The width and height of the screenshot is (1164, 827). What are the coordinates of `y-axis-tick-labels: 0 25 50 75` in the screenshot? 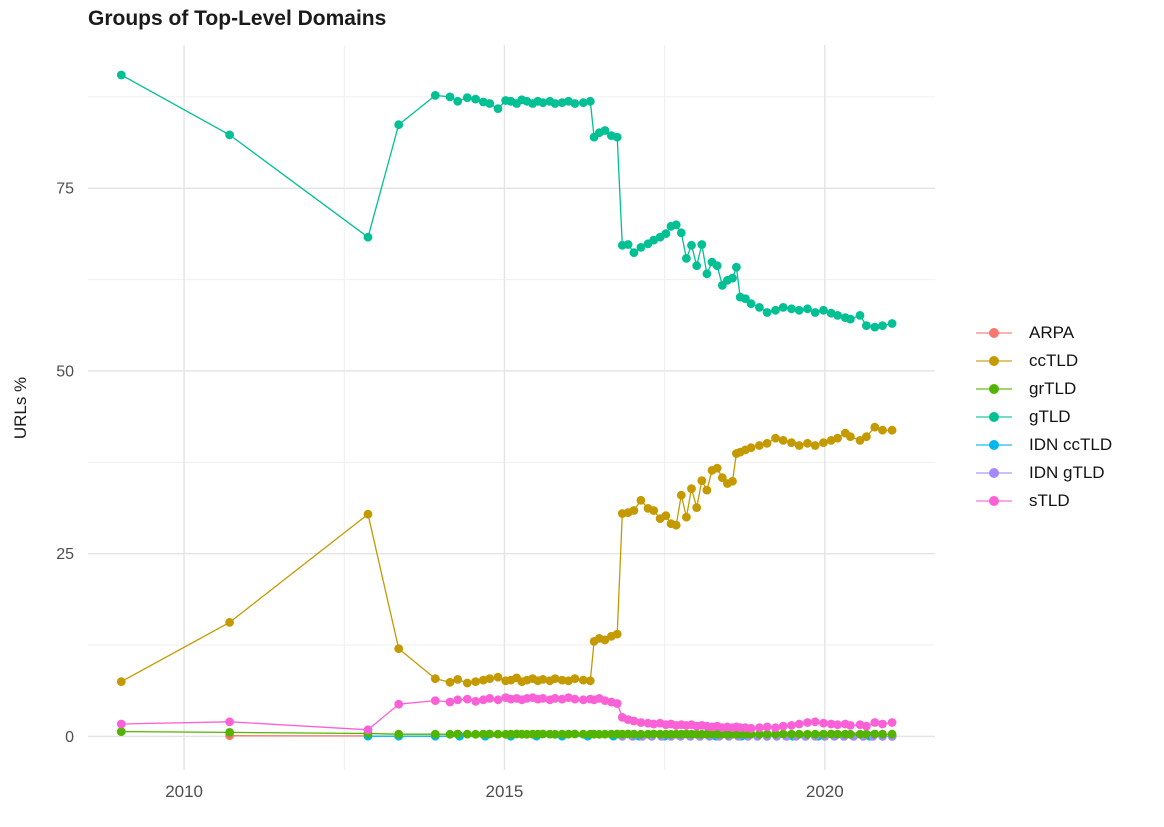 It's located at (65, 463).